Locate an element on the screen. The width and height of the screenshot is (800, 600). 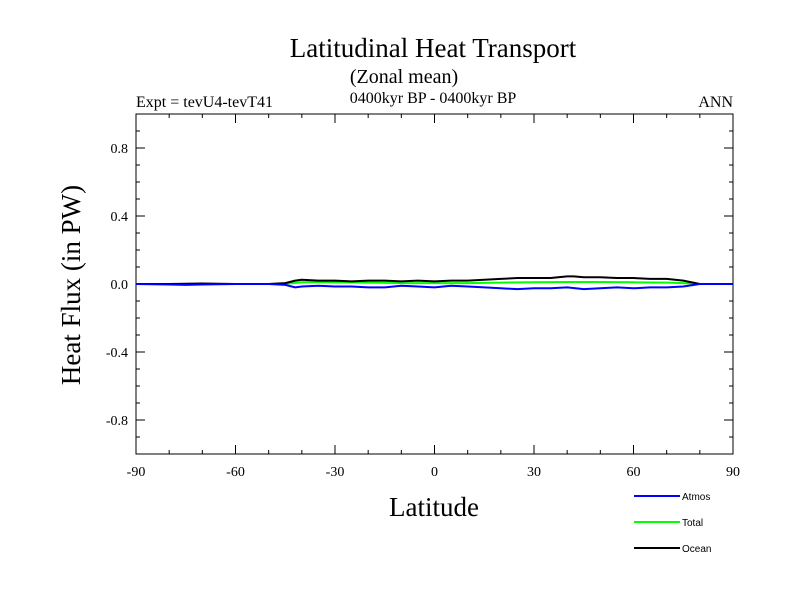
y-axis-label: Heat Flux (in PW) is located at coordinates (71, 285).